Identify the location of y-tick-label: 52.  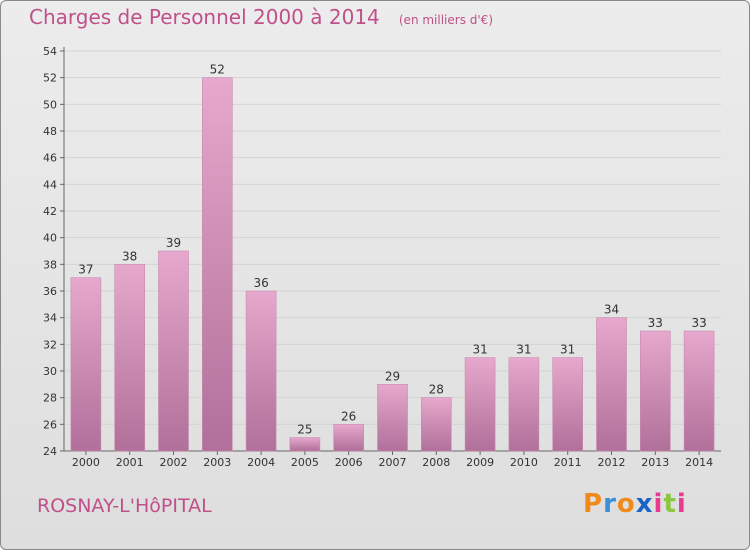
(50, 78).